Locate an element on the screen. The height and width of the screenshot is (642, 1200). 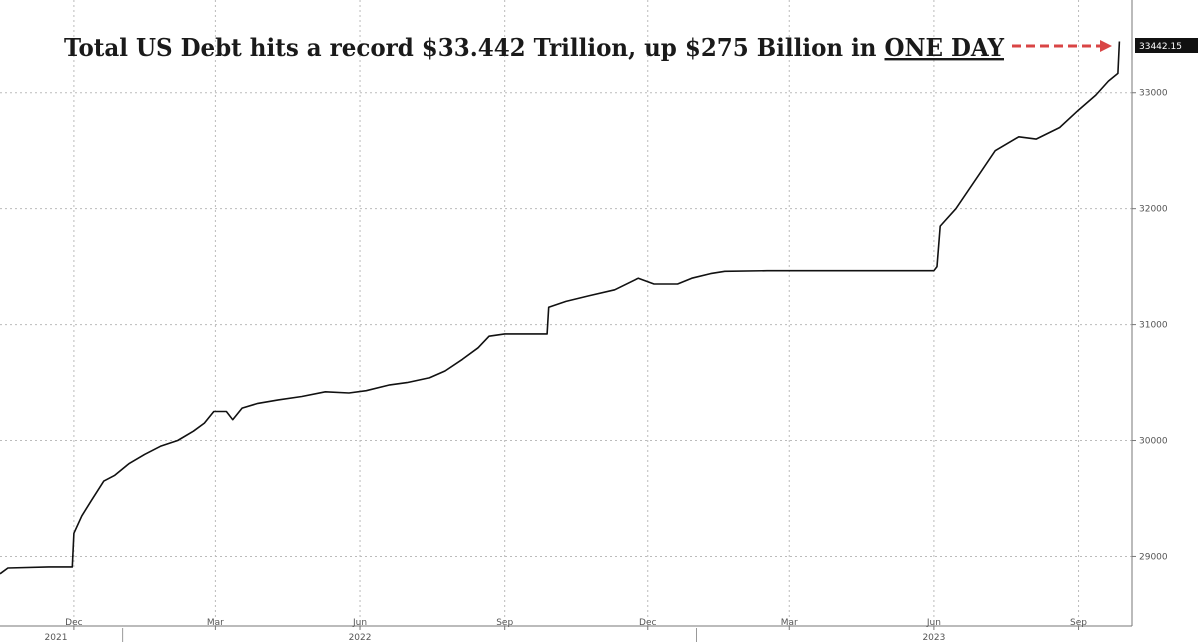
x-year-label: 2022 is located at coordinates (360, 637).